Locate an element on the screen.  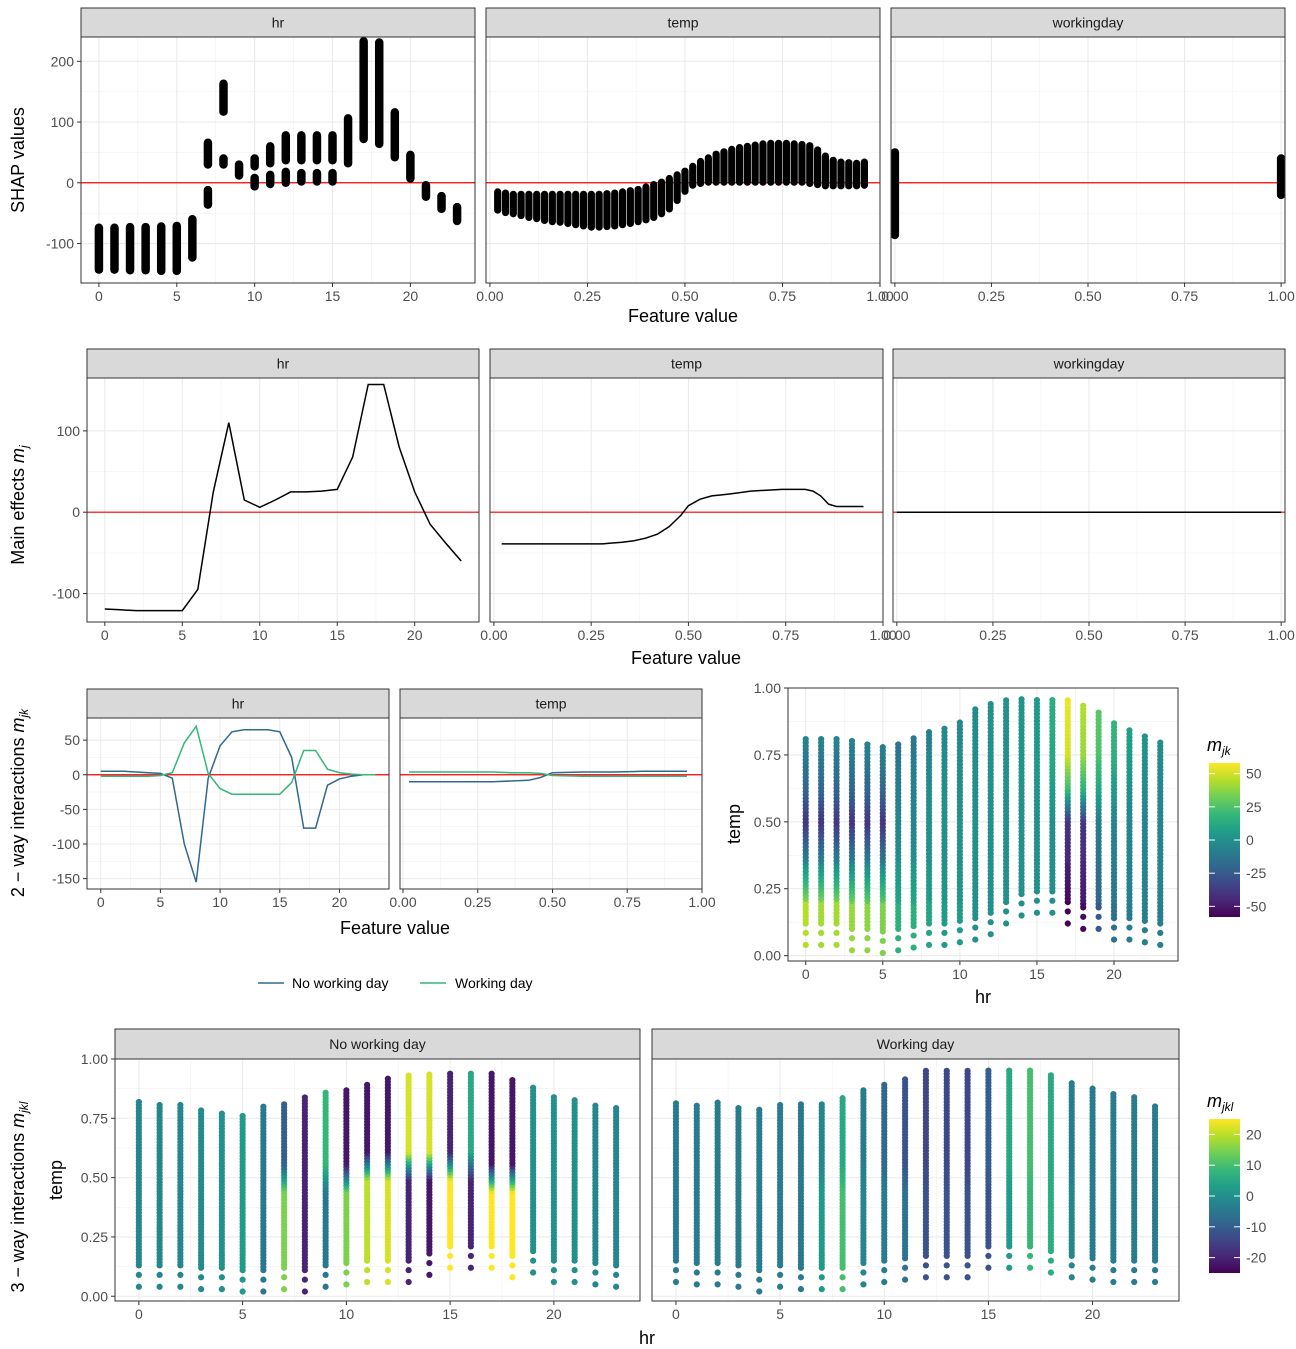
panel-strip-label: hr is located at coordinates (278, 23).